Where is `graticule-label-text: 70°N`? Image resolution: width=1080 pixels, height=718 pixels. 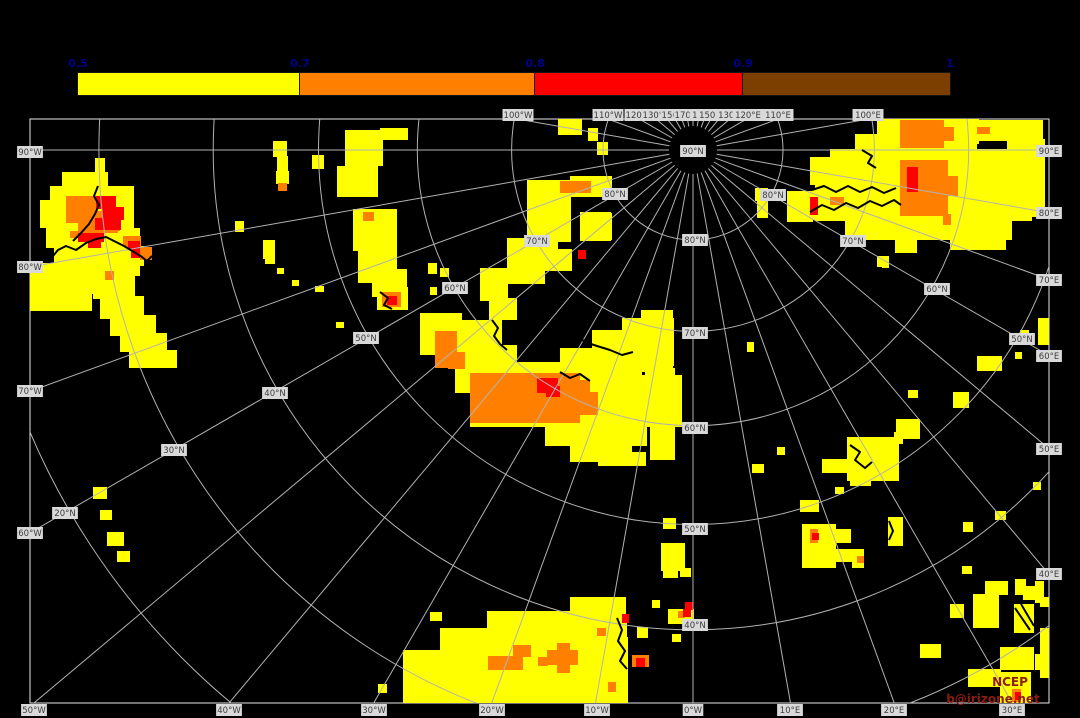 graticule-label-text: 70°N is located at coordinates (852, 242).